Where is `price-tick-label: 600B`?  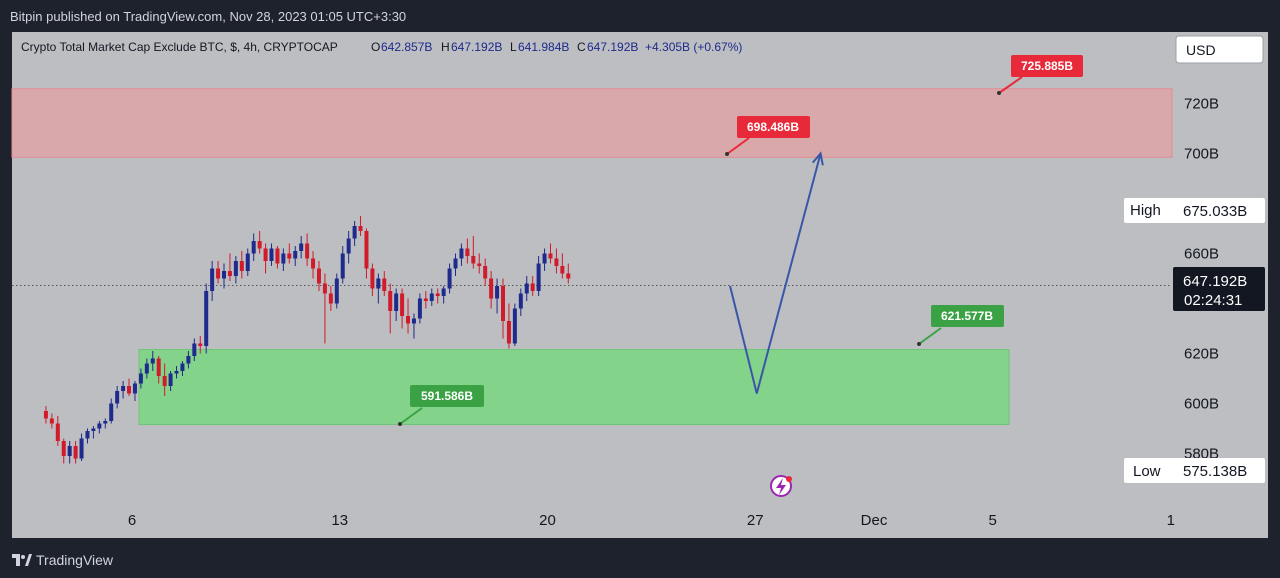 price-tick-label: 600B is located at coordinates (1201, 404).